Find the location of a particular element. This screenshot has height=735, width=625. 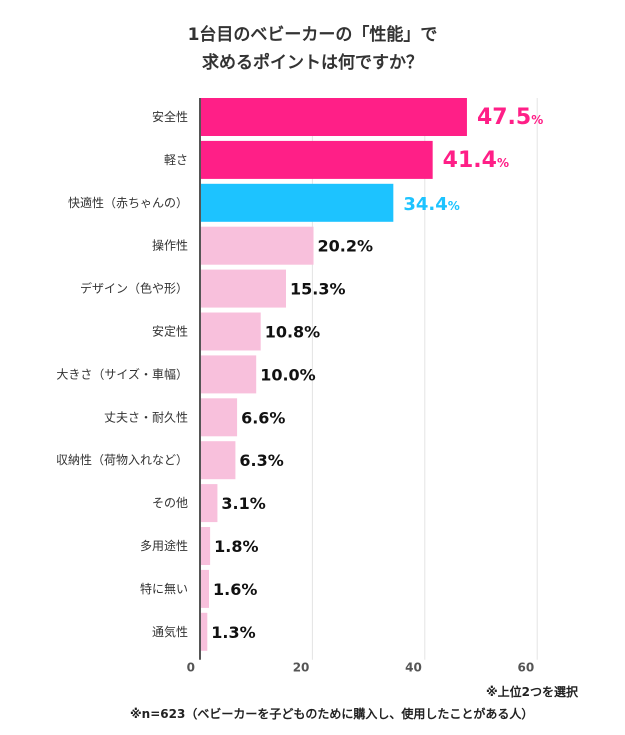

category-label: 操作性 is located at coordinates (170, 245).